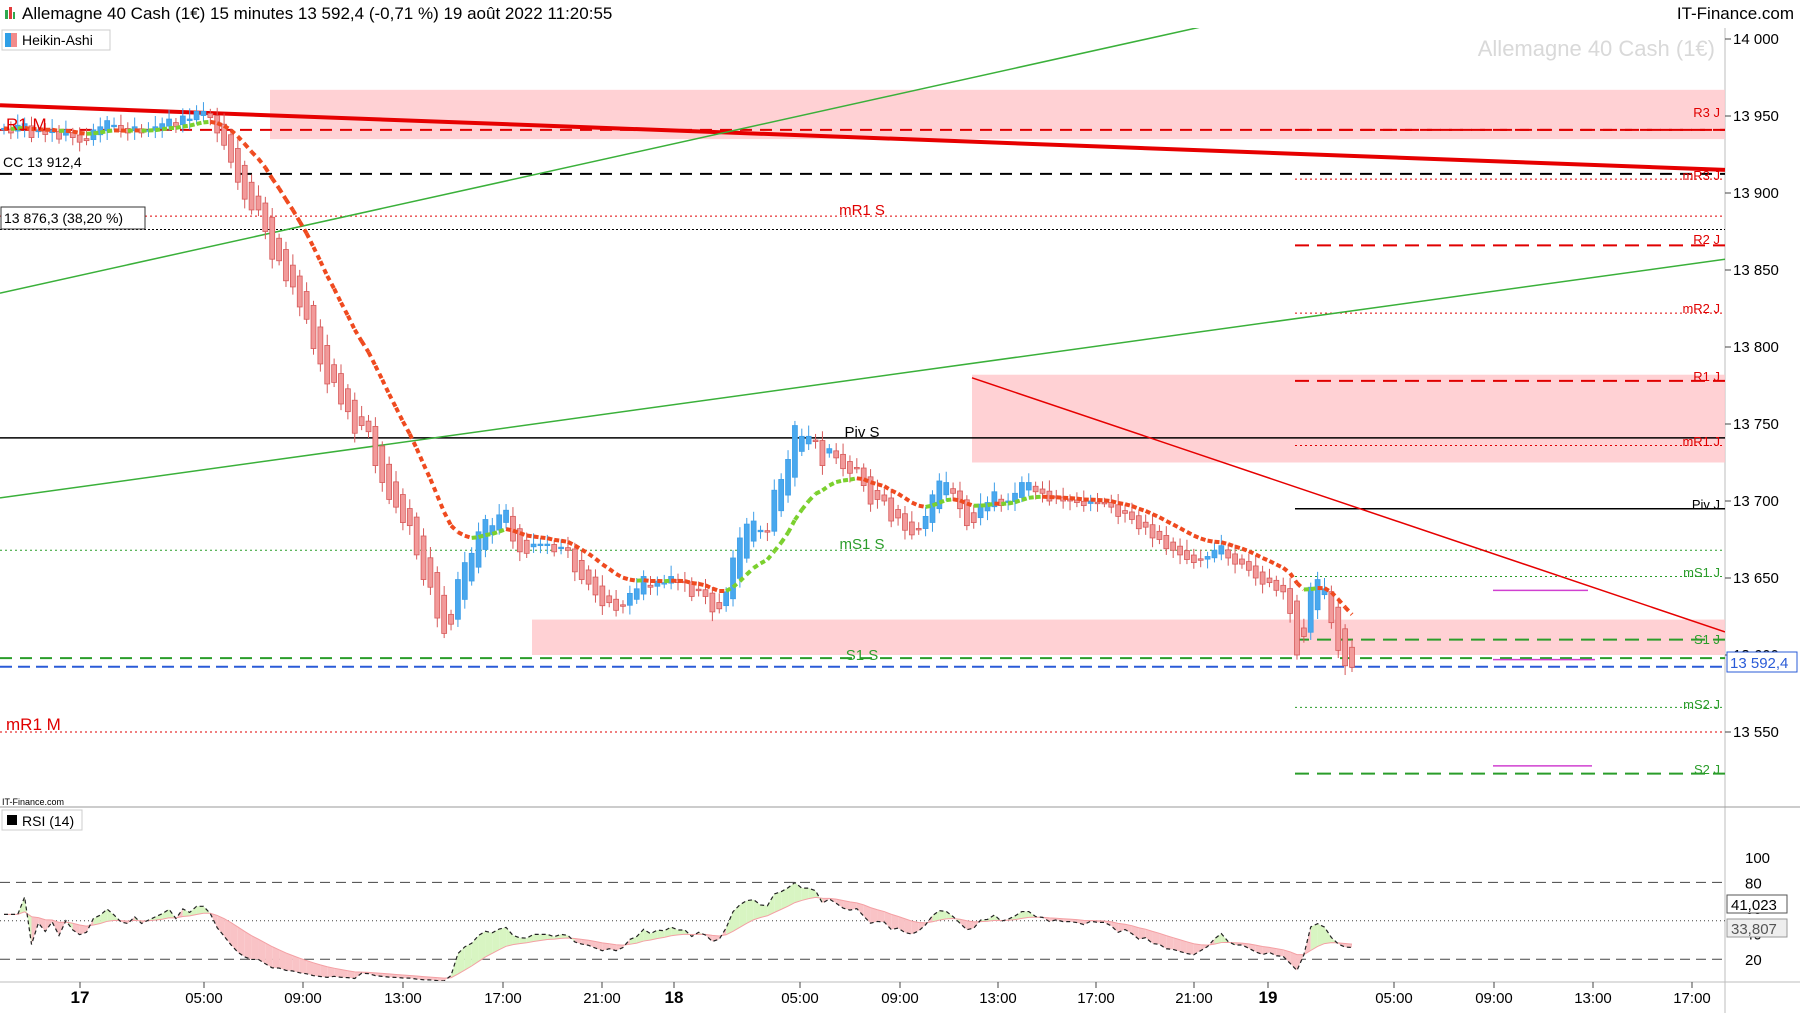 This screenshot has height=1013, width=1800. I want to click on rsi-legend: RSI (14), so click(42, 820).